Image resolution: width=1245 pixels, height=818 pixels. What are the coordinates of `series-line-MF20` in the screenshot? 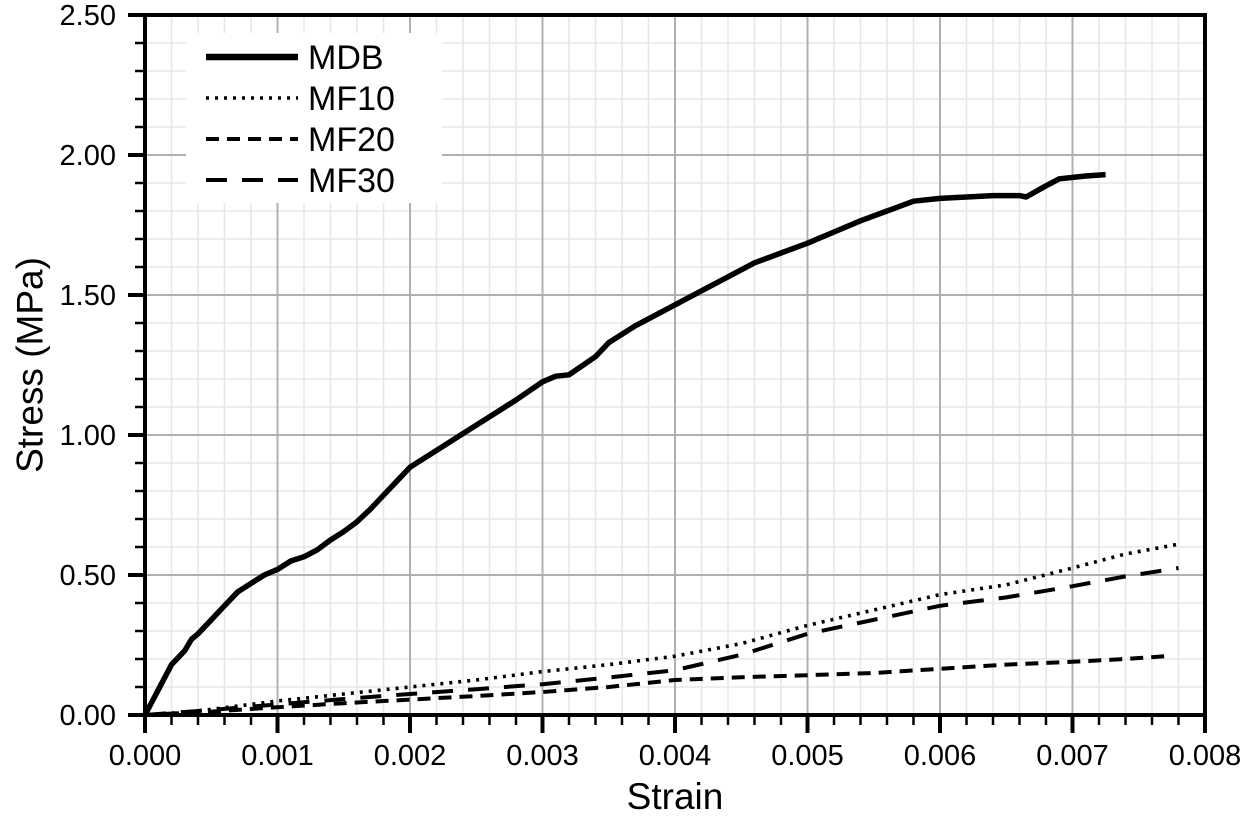 It's located at (655, 685).